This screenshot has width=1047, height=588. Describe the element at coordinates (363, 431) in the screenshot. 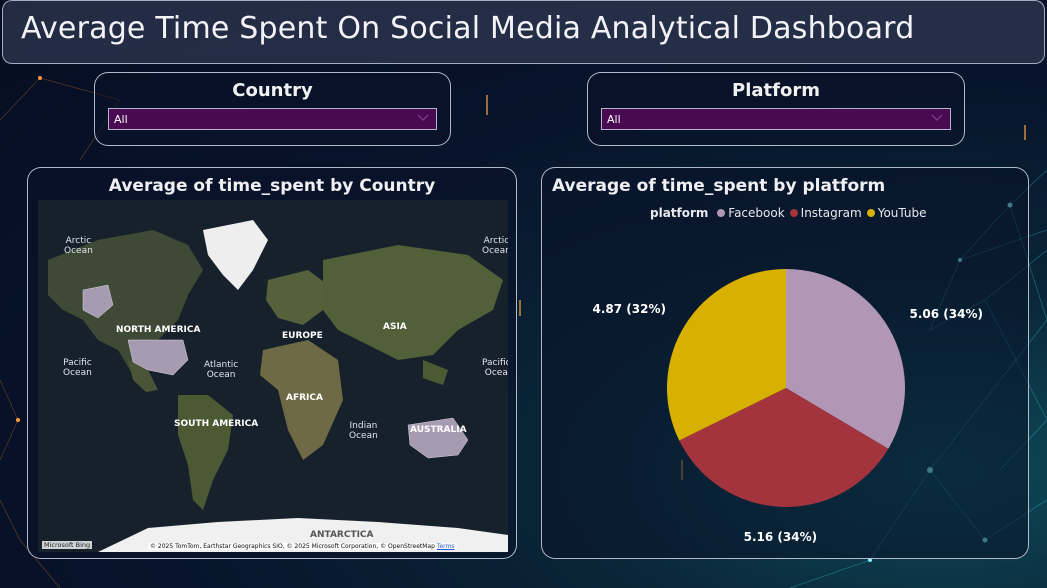

I see `map-label-indian: Indian Ocean` at that location.